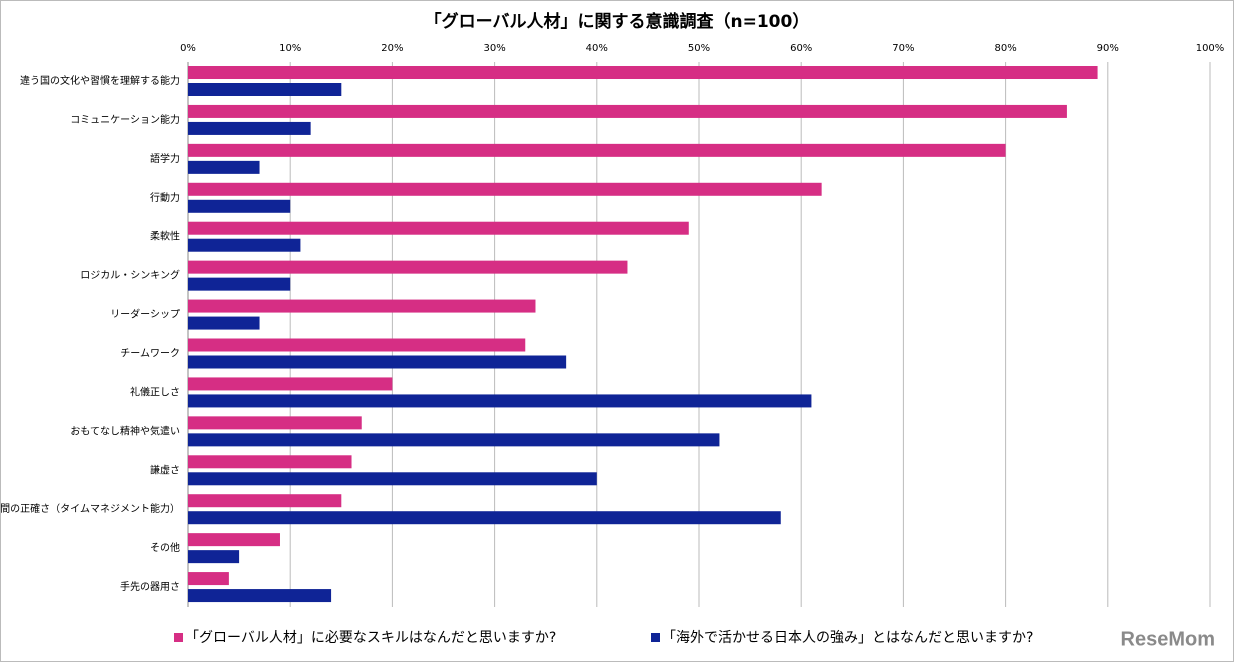  I want to click on y-tick-label: チームワーク, so click(150, 354).